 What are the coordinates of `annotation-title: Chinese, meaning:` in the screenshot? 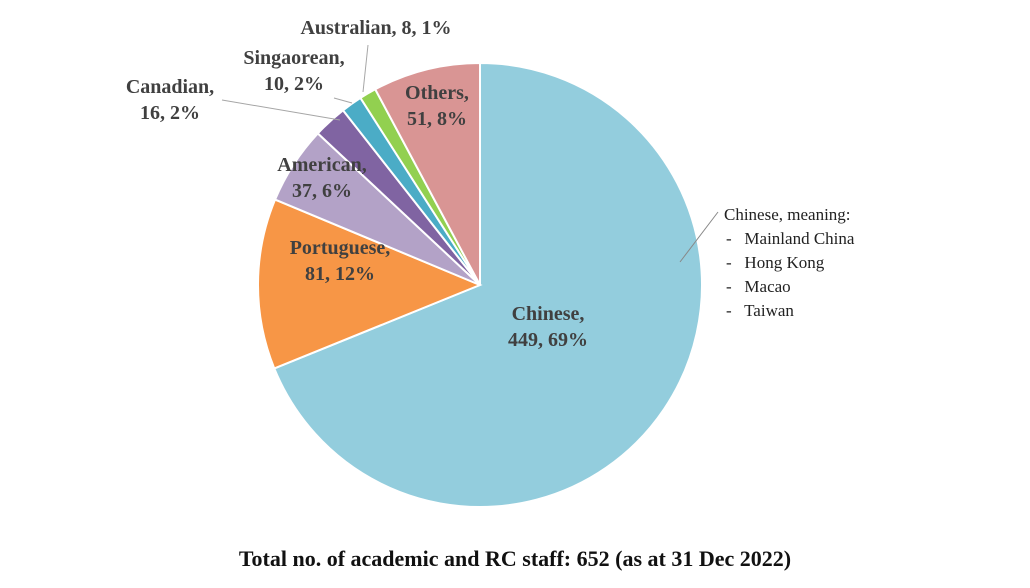 It's located at (787, 214).